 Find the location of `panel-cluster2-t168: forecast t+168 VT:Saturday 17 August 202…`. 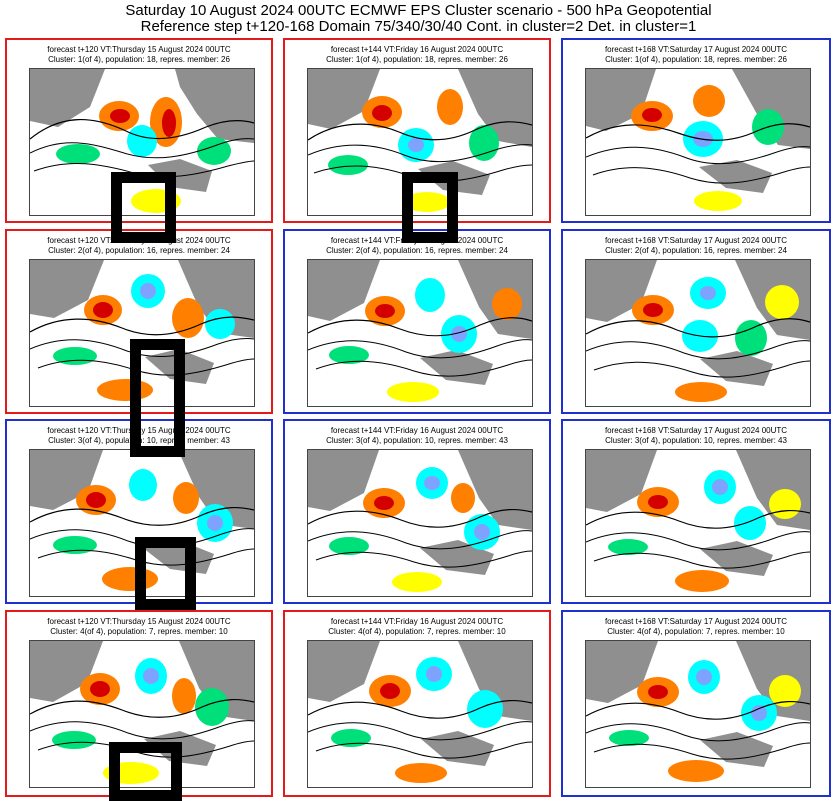

panel-cluster2-t168: forecast t+168 VT:Saturday 17 August 202… is located at coordinates (696, 321).